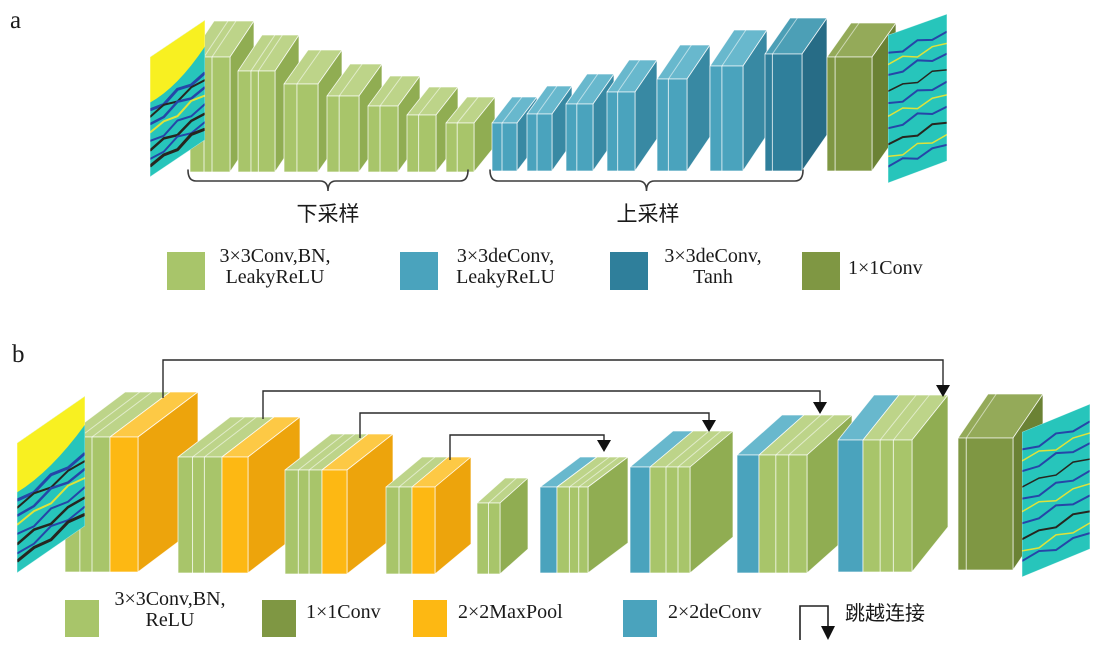 This screenshot has height=654, width=1093. What do you see at coordinates (186, 271) in the screenshot?
I see `legend-swatch-conv-bn-leakyrelu` at bounding box center [186, 271].